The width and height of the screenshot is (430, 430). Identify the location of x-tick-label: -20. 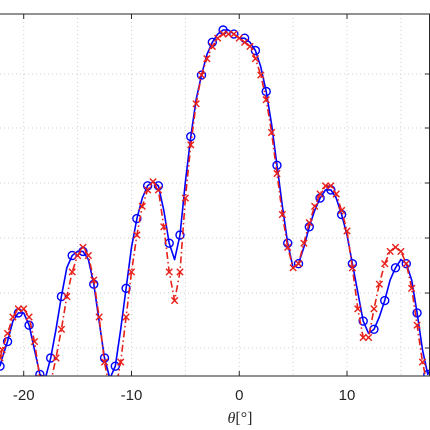
(24, 395).